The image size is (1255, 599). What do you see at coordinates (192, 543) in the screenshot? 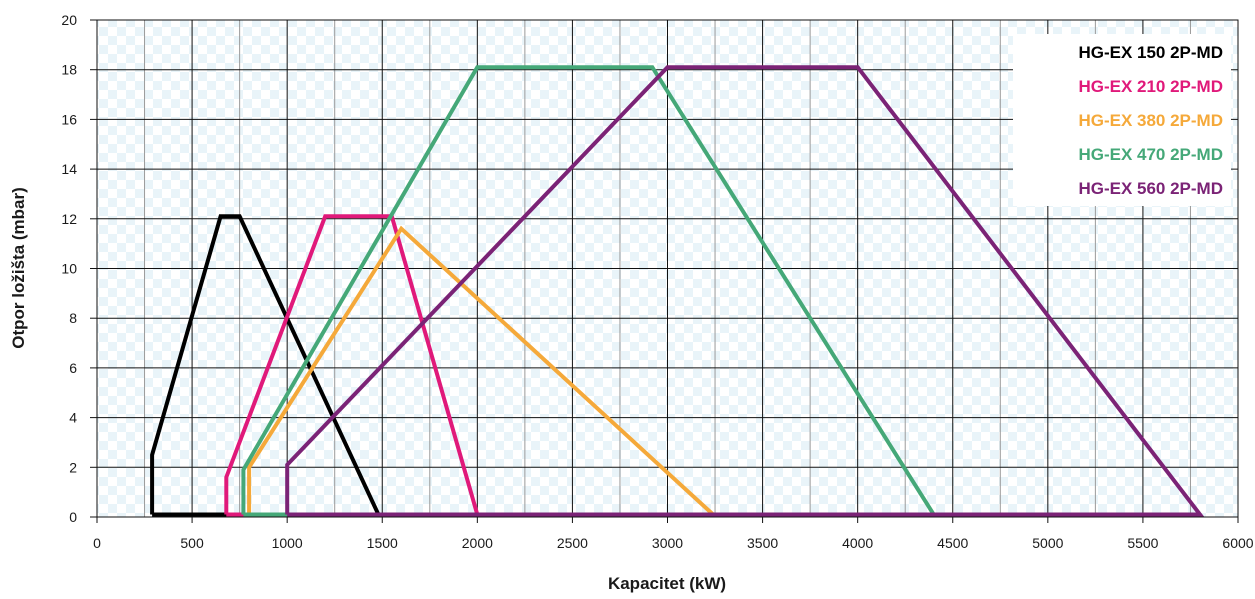
I see `x-tick-label: 500` at bounding box center [192, 543].